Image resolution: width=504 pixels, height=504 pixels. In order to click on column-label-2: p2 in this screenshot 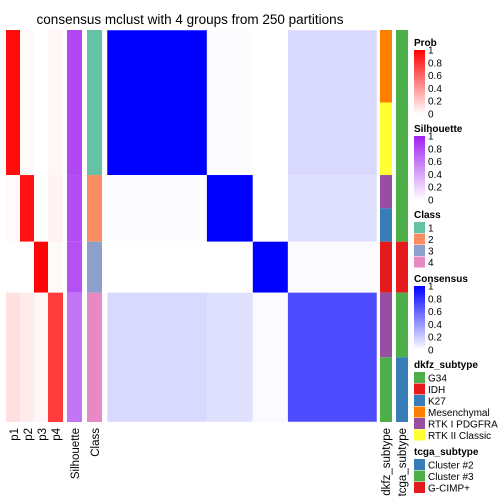, I will do `click(29, 434)`.